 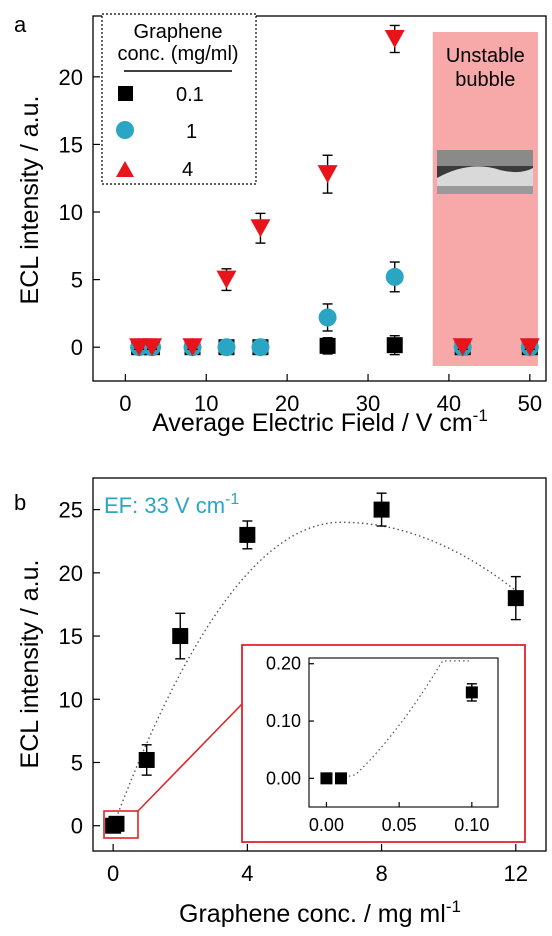 I want to click on y-tick-label: 0.00, so click(x=283, y=778).